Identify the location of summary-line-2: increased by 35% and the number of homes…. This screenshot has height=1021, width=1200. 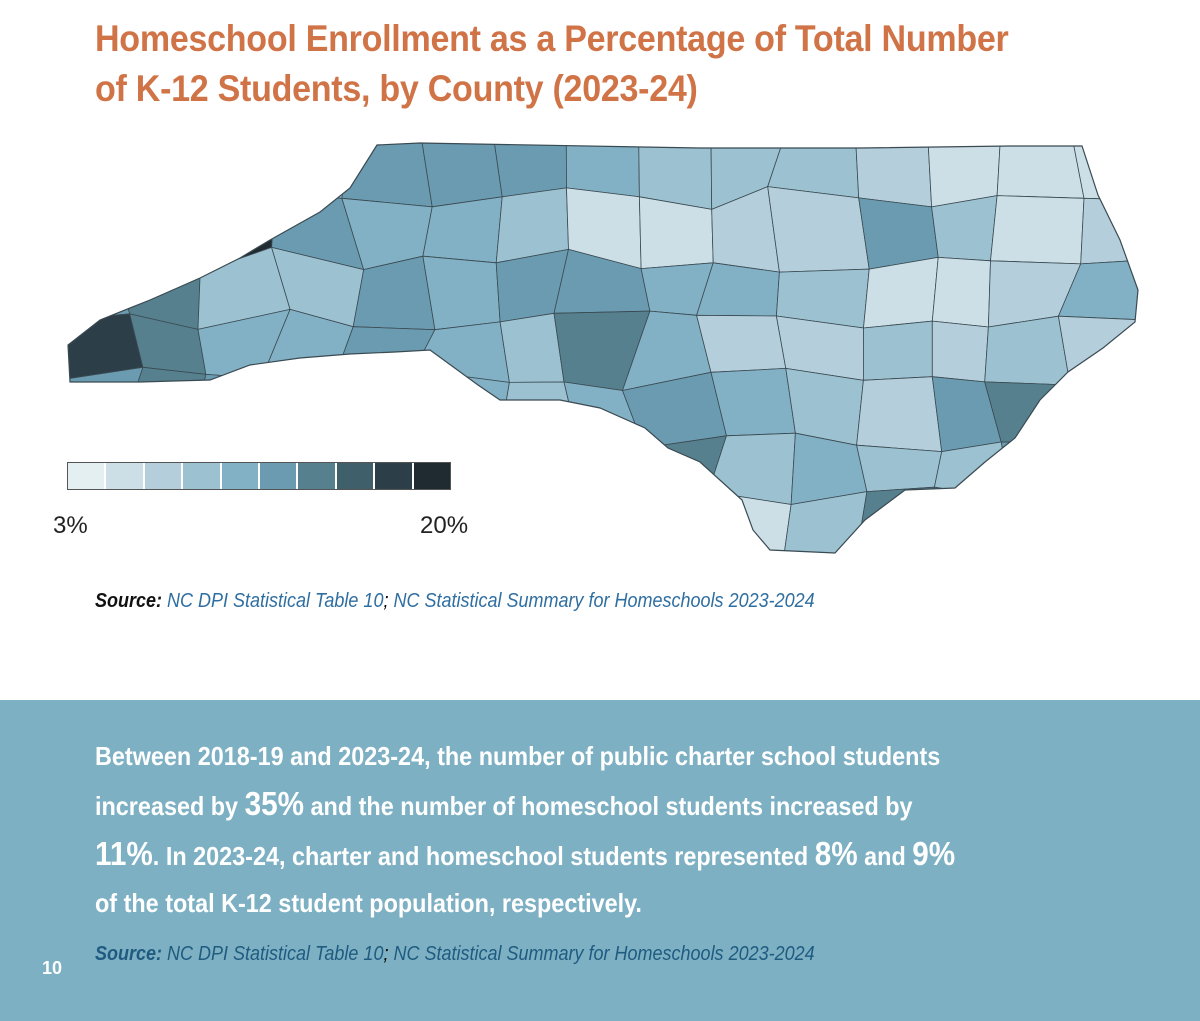
(572, 805).